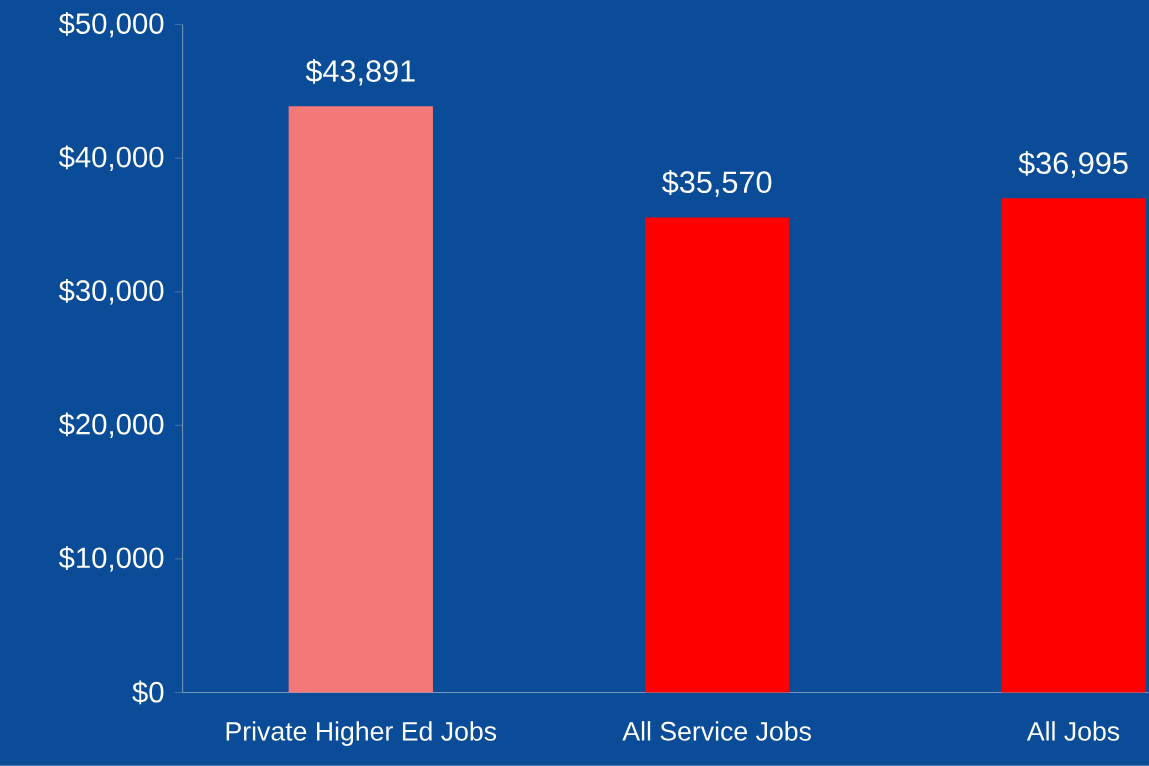 The height and width of the screenshot is (766, 1149). I want to click on data-label: $35,570, so click(717, 183).